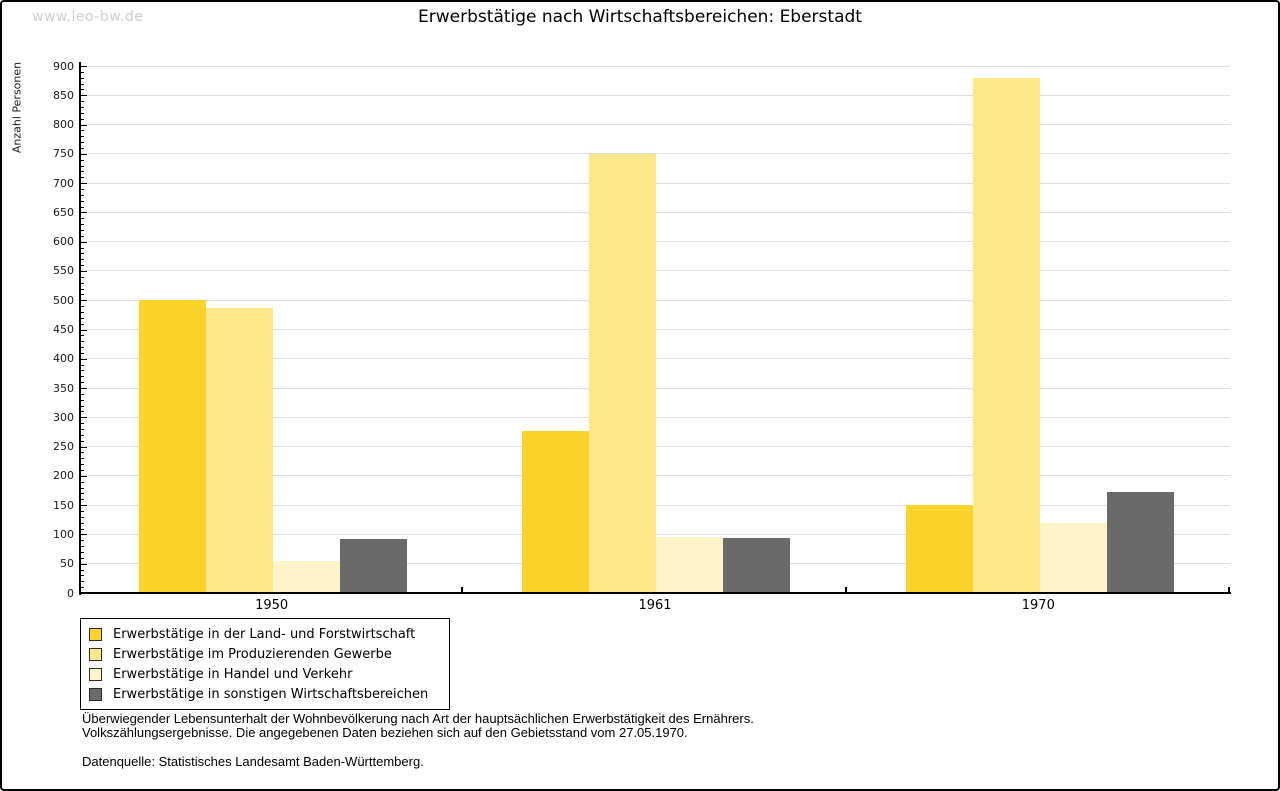 The height and width of the screenshot is (791, 1280). Describe the element at coordinates (80, 328) in the screenshot. I see `y-axis-line` at that location.